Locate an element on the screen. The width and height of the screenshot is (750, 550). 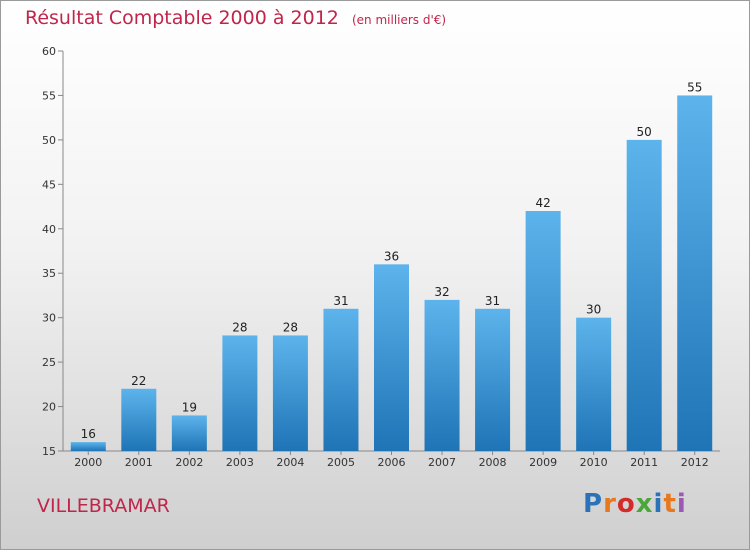
x-tick-label: 2003 is located at coordinates (240, 462).